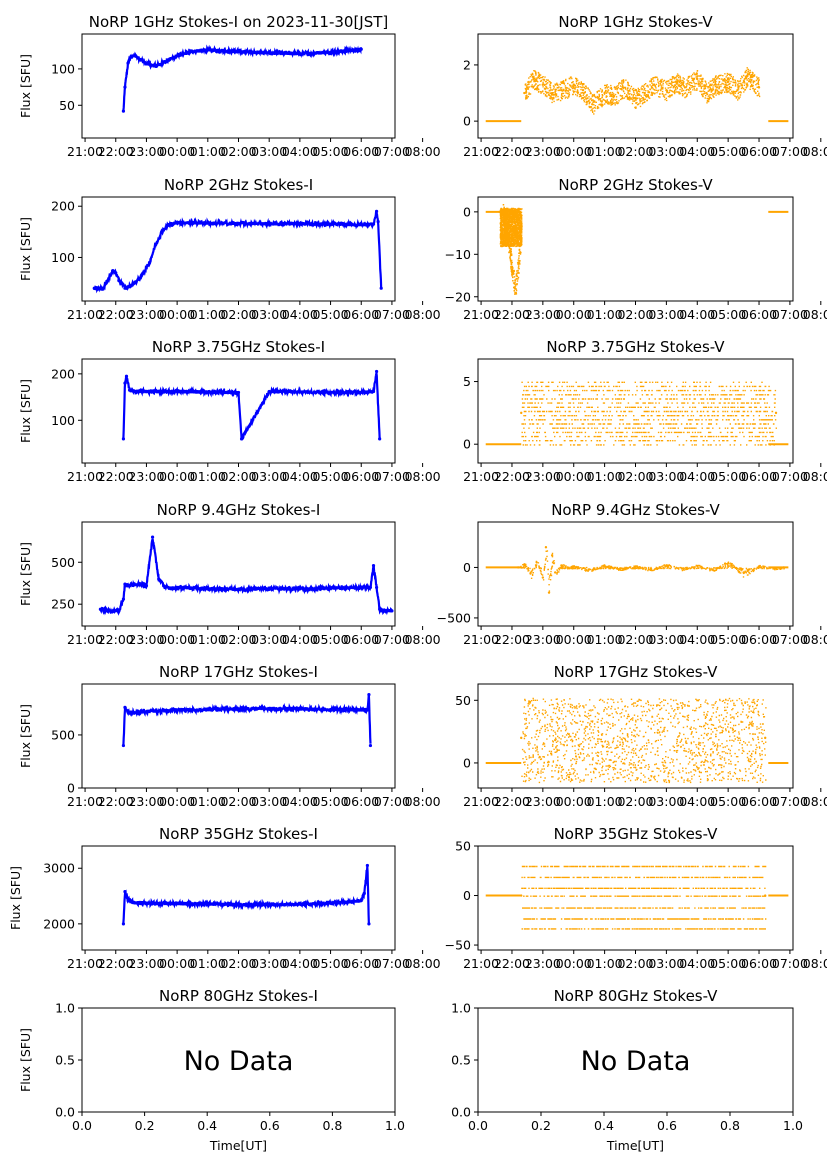 This screenshot has height=1169, width=827. I want to click on x-tick-label: 0.6, so click(270, 1125).